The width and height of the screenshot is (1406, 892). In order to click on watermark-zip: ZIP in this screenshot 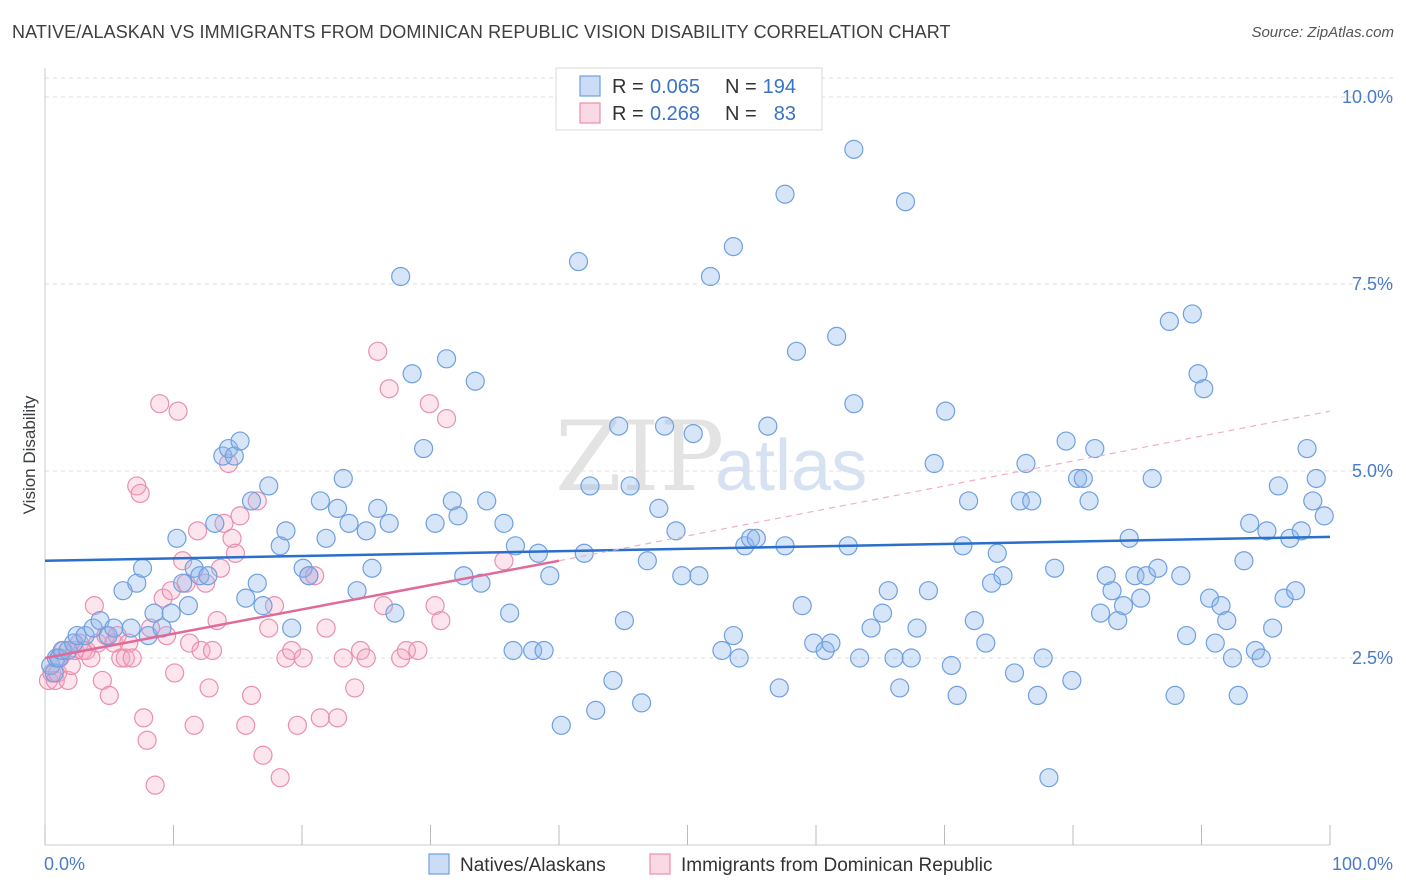, I will do `click(639, 457)`.